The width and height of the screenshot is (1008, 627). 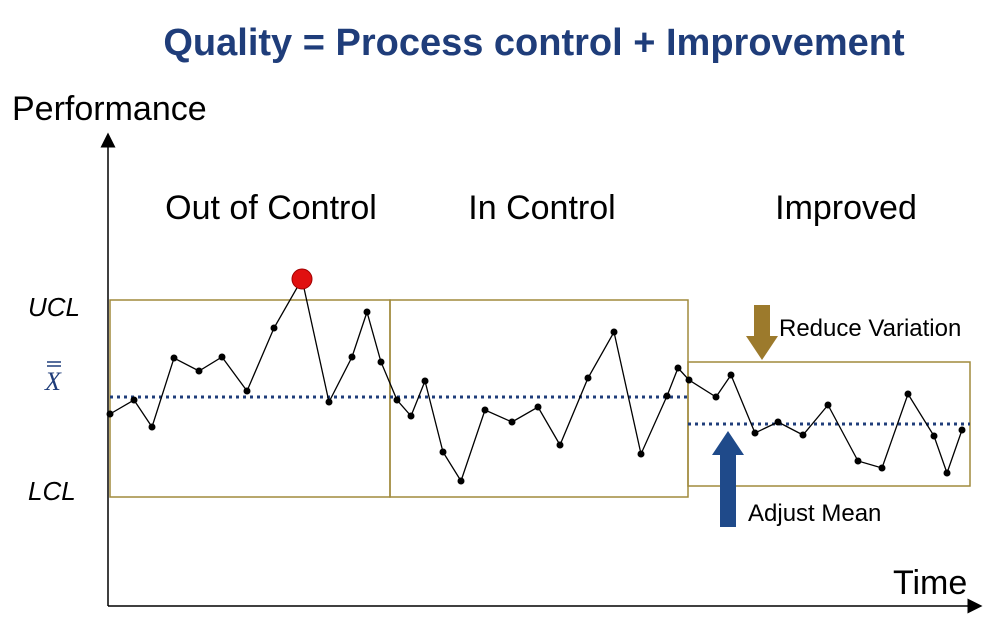 What do you see at coordinates (54, 307) in the screenshot?
I see `ucl-label: UCL` at bounding box center [54, 307].